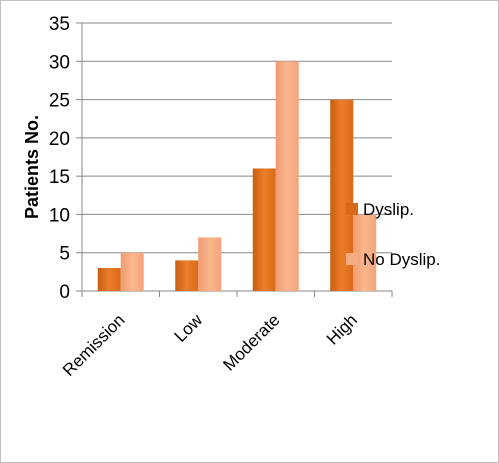  Describe the element at coordinates (342, 195) in the screenshot. I see `bar-dyslip-high` at that location.